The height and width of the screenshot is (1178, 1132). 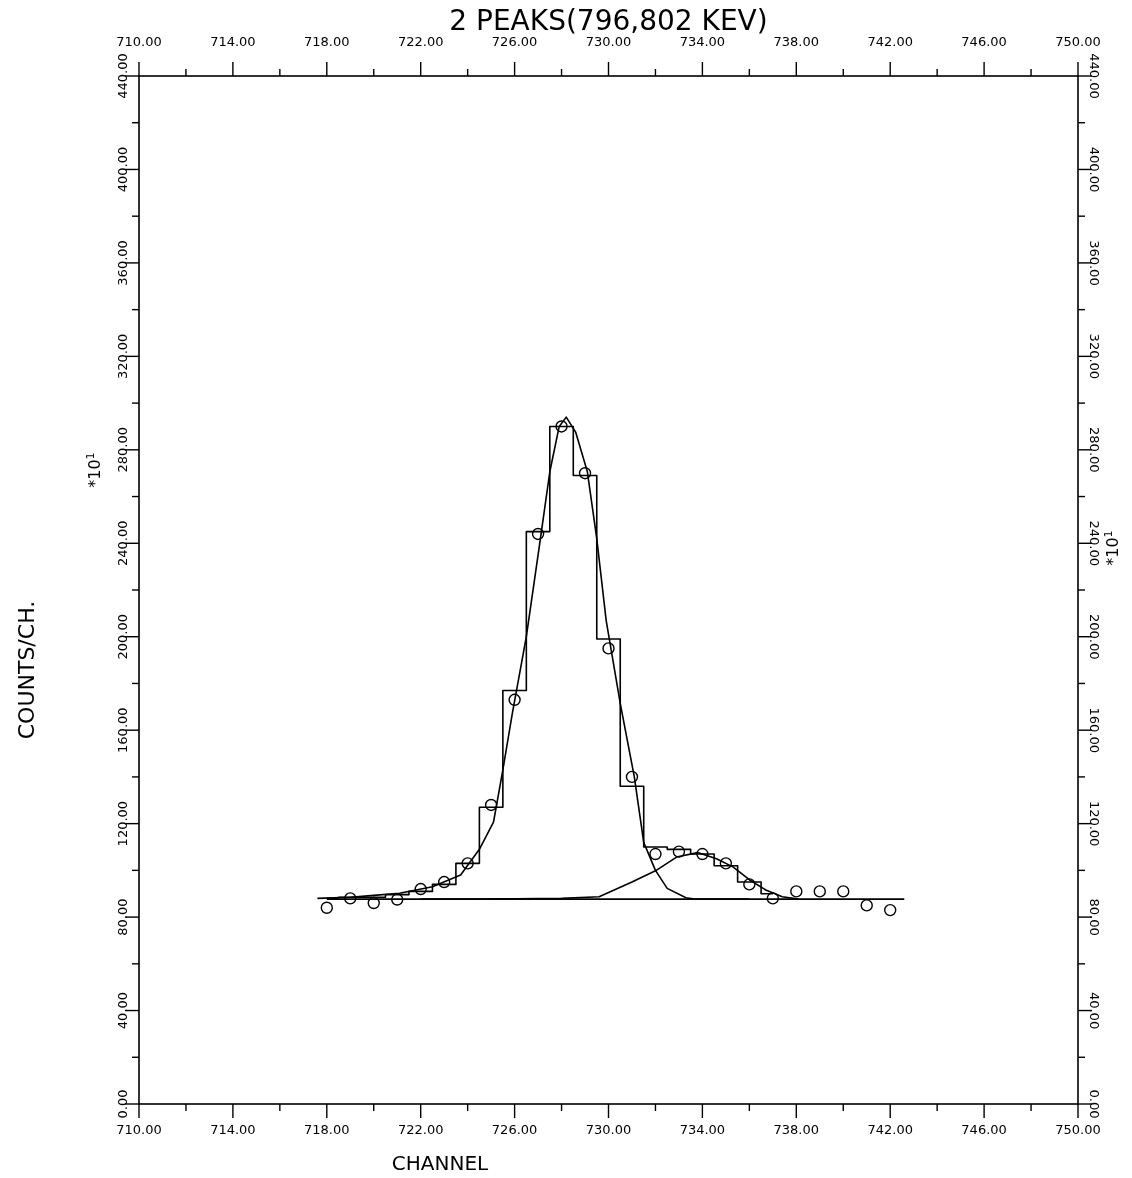 What do you see at coordinates (1094, 1104) in the screenshot?
I see `y2-tick-label: 0.00` at bounding box center [1094, 1104].